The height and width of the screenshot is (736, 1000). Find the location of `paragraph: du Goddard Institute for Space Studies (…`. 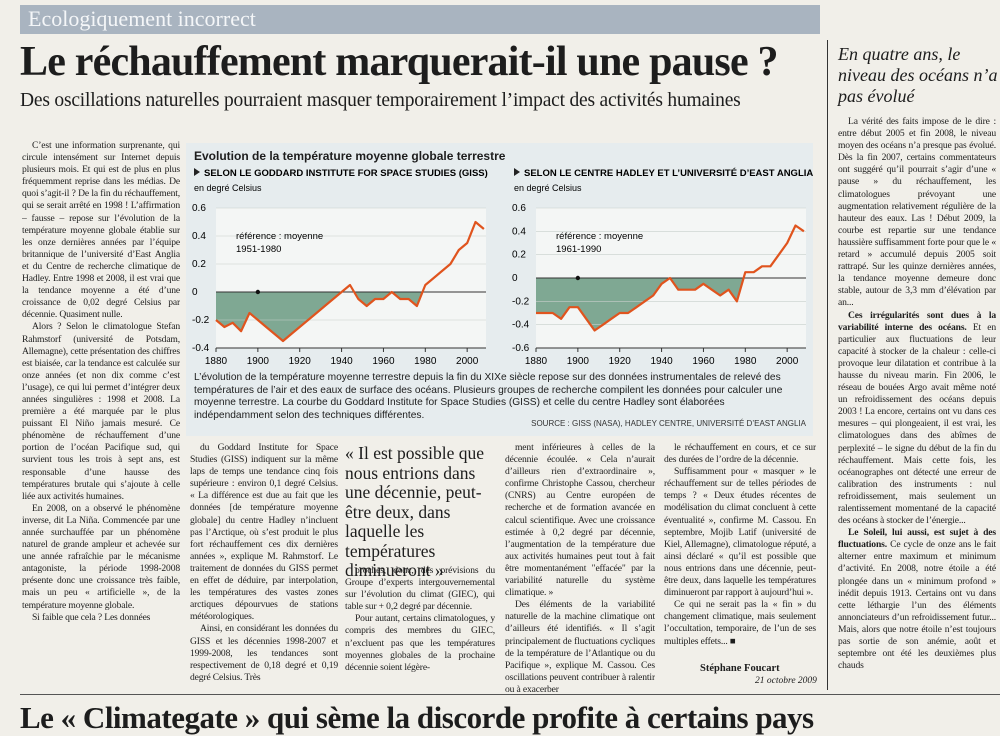

paragraph: du Goddard Institute for Space Studies (… is located at coordinates (264, 532).